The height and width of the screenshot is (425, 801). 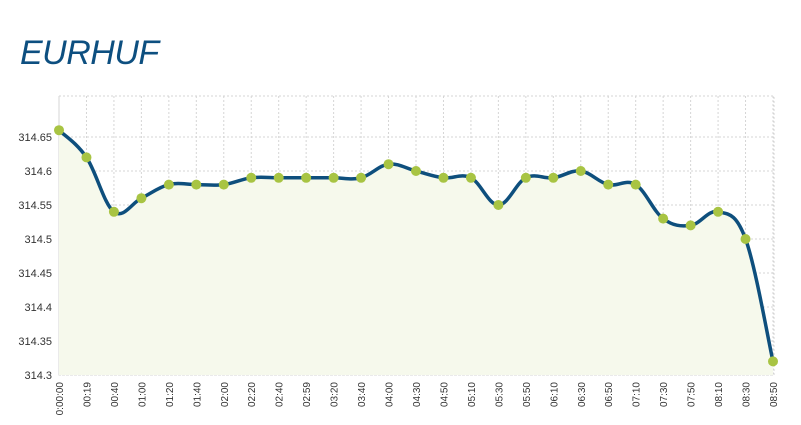 I want to click on y-tick-label: 314.65, so click(x=35, y=138).